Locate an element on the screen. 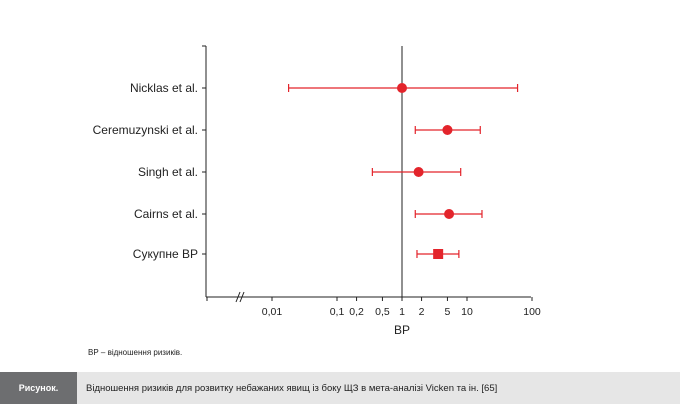 This screenshot has width=680, height=404. x-tick-label: 10 is located at coordinates (467, 312).